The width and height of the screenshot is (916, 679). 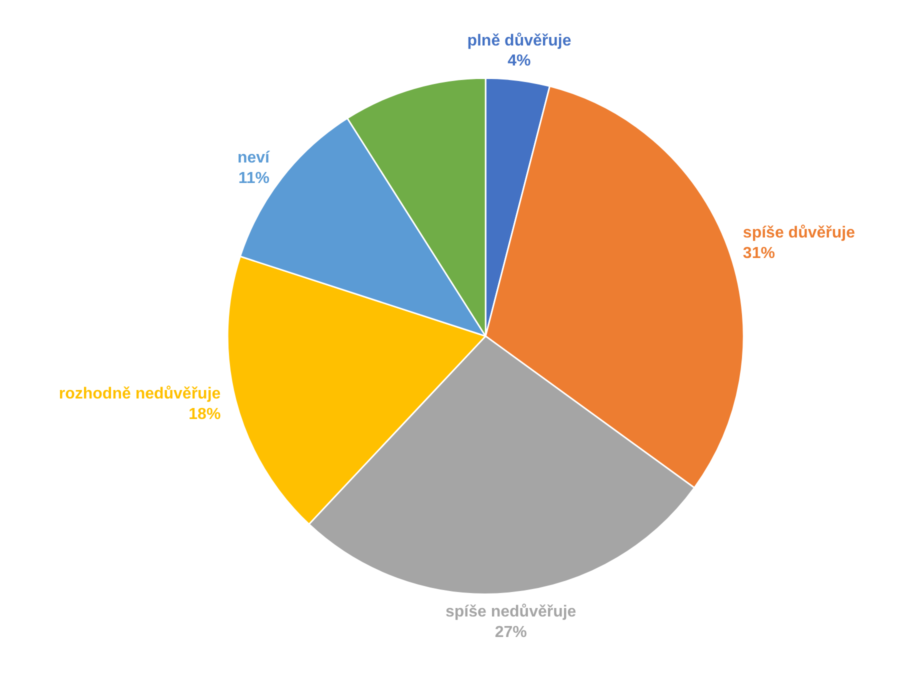 I want to click on slice-label: rozhodně nedůvěřuje, so click(x=139, y=393).